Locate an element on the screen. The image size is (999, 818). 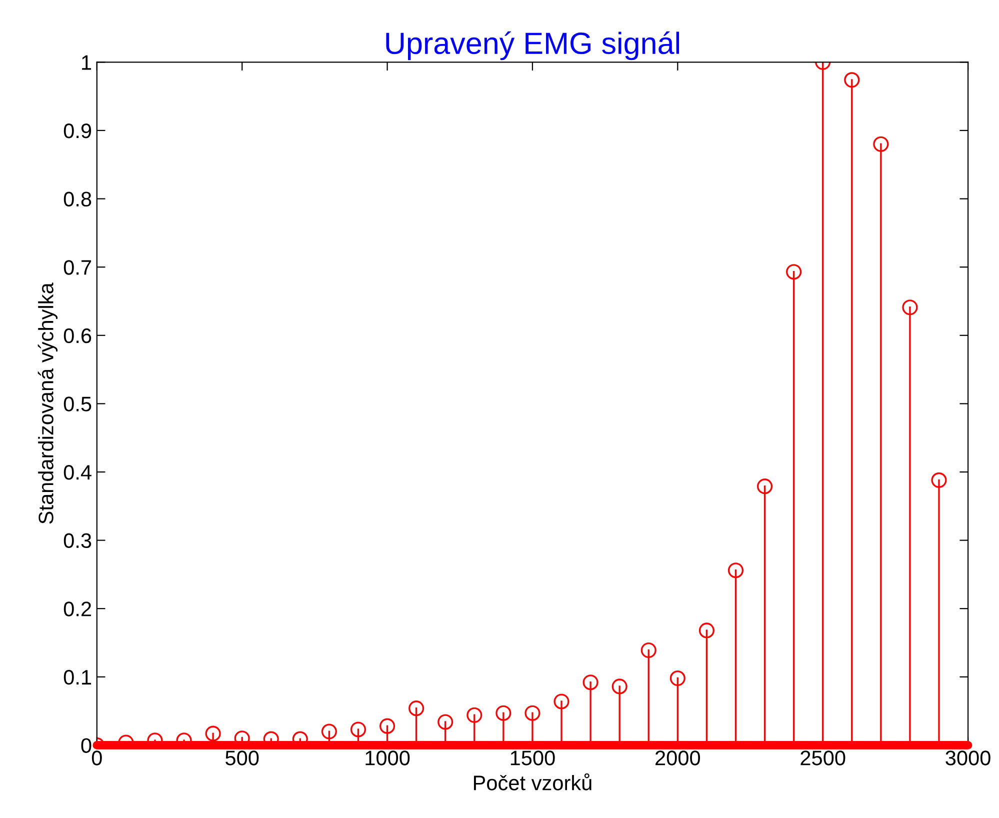
y-axis-title: Standardizovaná výchylka is located at coordinates (48, 403).